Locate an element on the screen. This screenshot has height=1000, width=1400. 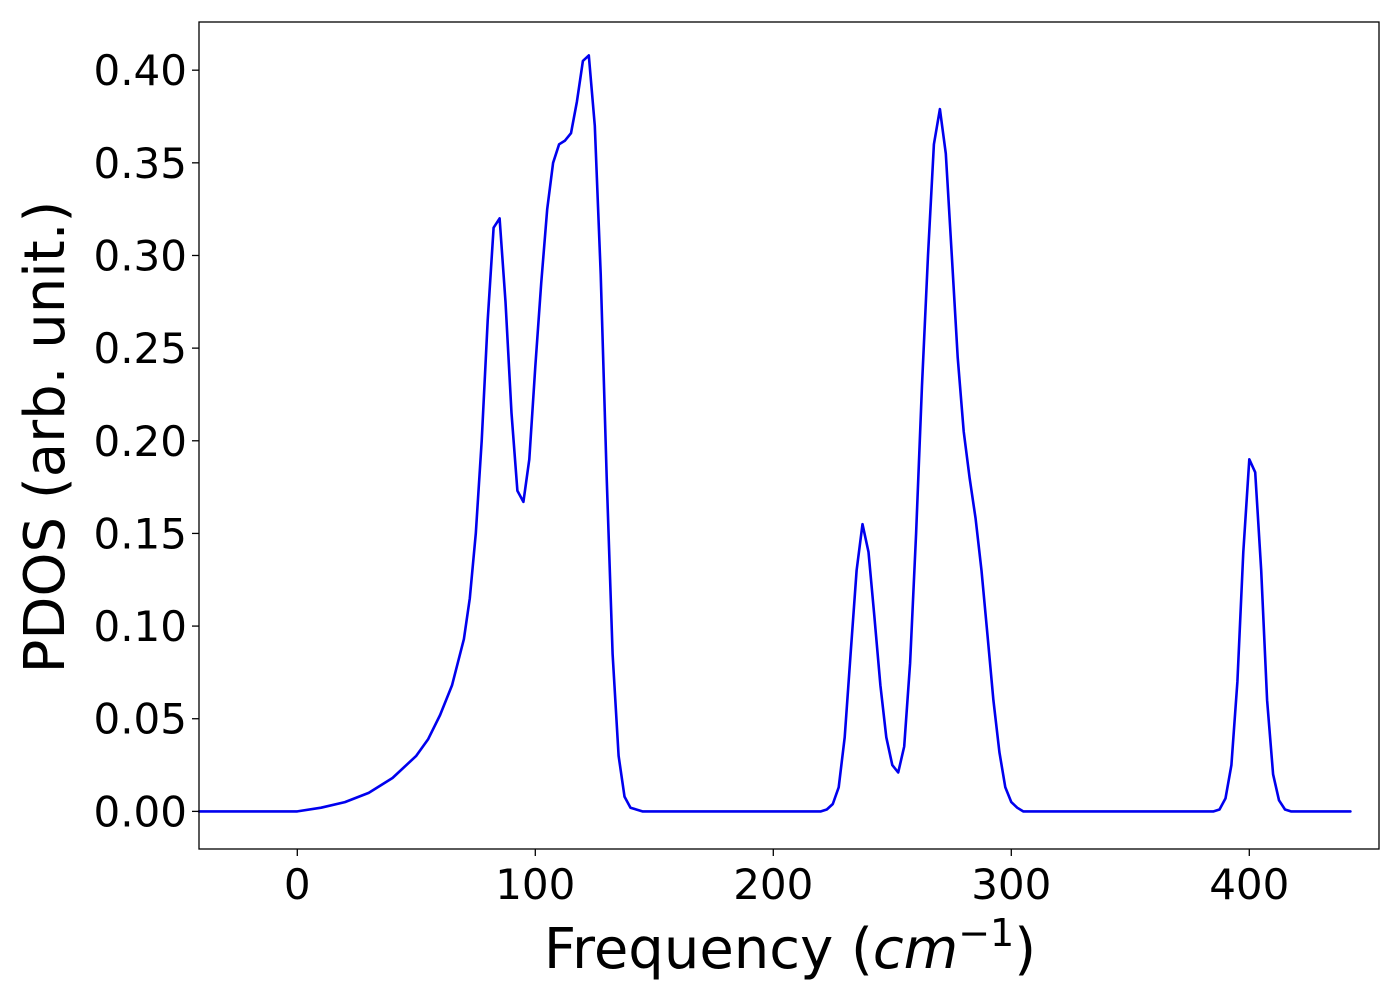
x-axis-label: Frequency (cm−1) is located at coordinates (790, 946).